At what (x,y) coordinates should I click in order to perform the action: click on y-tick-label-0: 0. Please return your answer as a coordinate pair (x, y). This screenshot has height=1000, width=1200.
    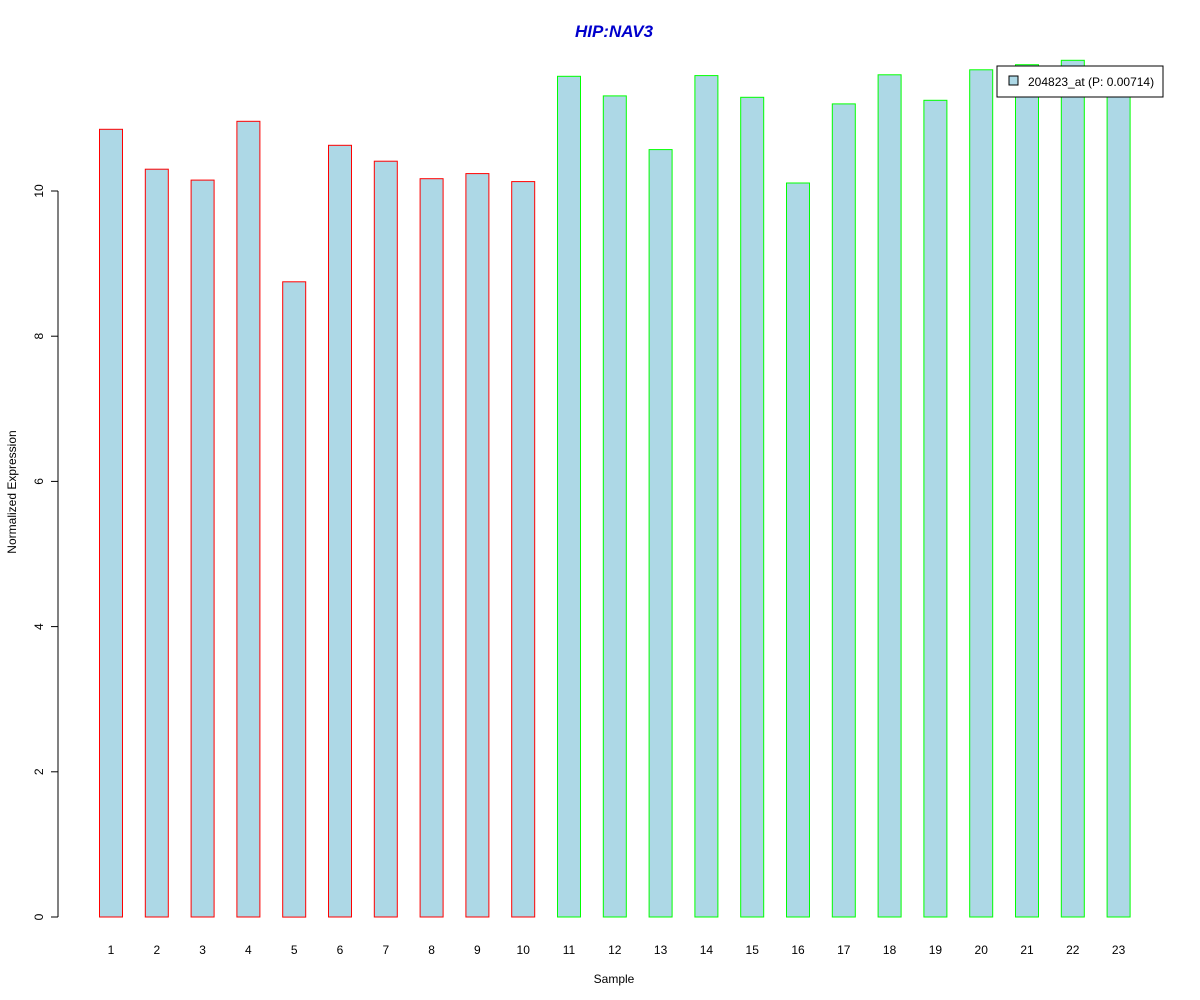
    Looking at the image, I should click on (39, 916).